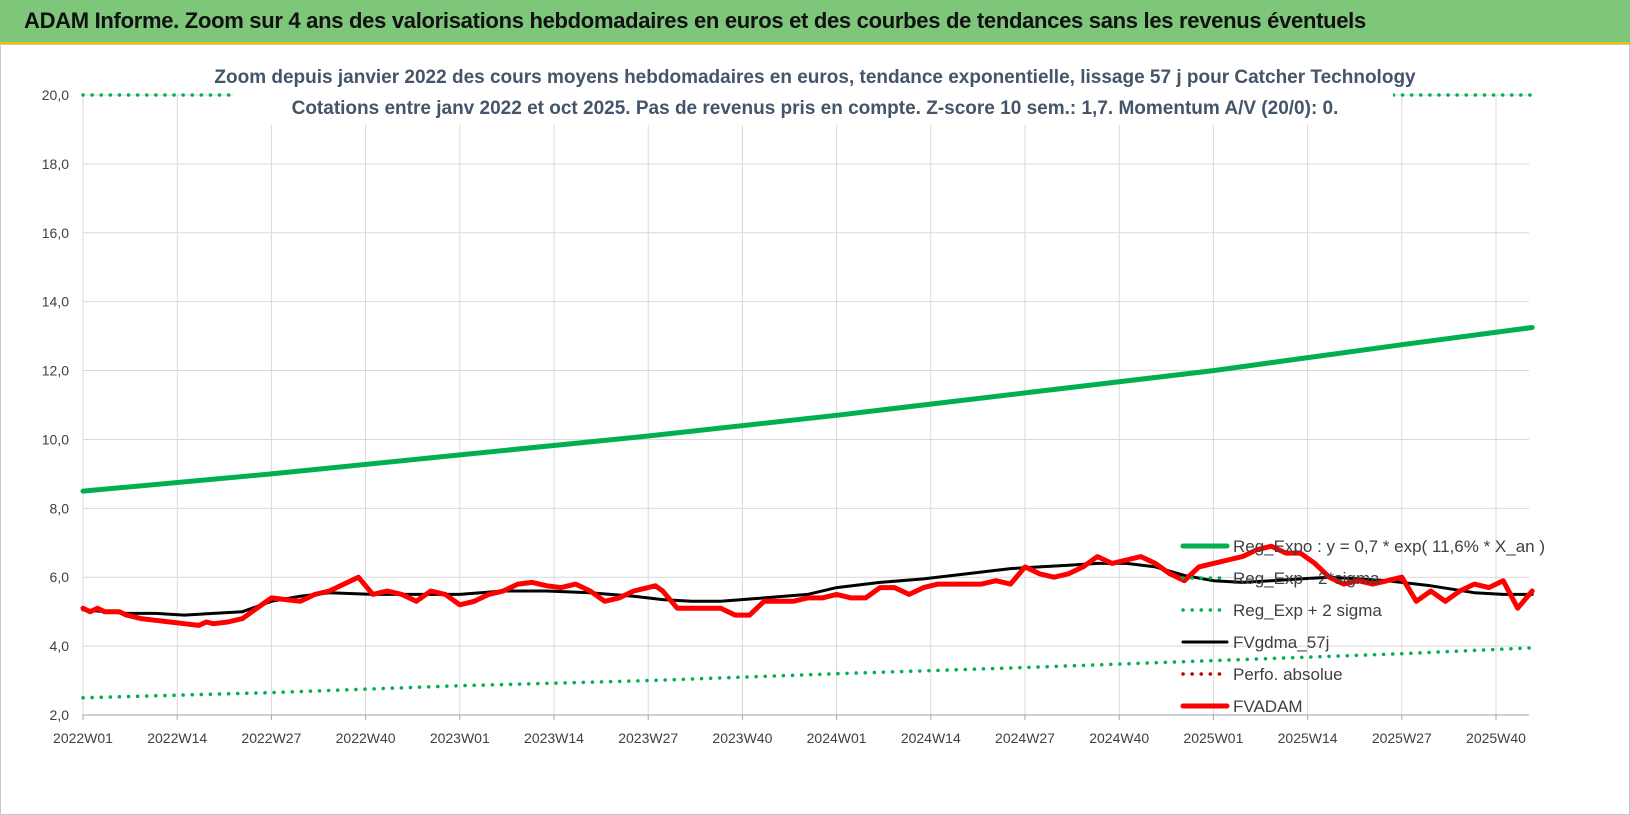  I want to click on x-tick-label: 2024W40, so click(1119, 738).